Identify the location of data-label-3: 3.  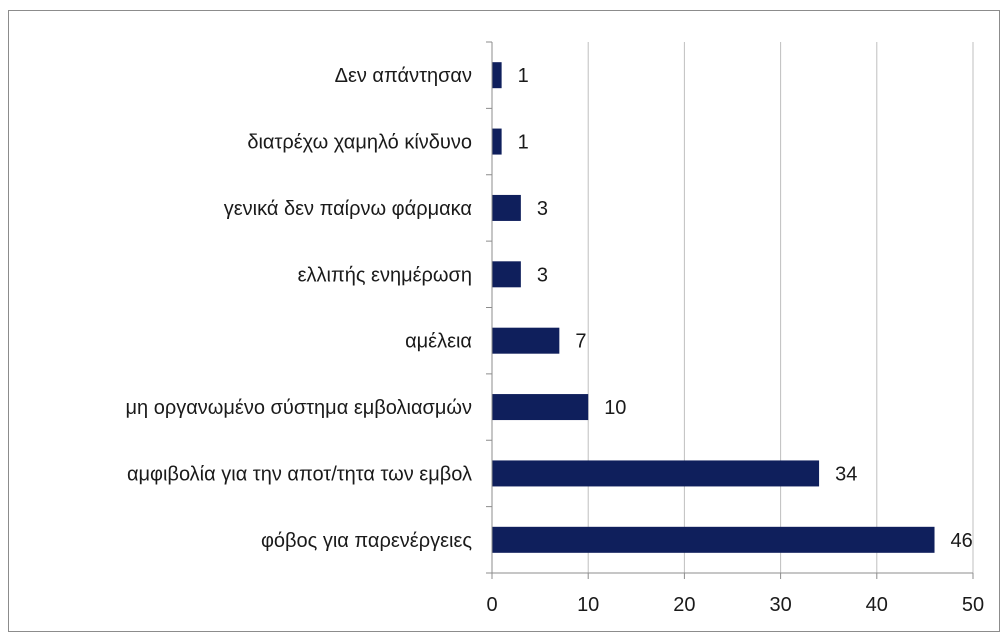
(542, 275).